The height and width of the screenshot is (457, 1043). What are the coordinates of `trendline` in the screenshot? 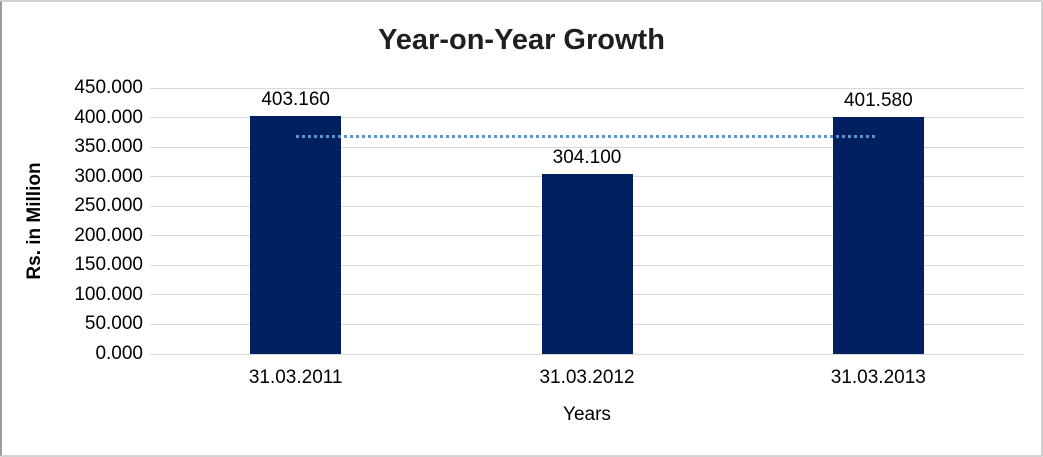 It's located at (587, 136).